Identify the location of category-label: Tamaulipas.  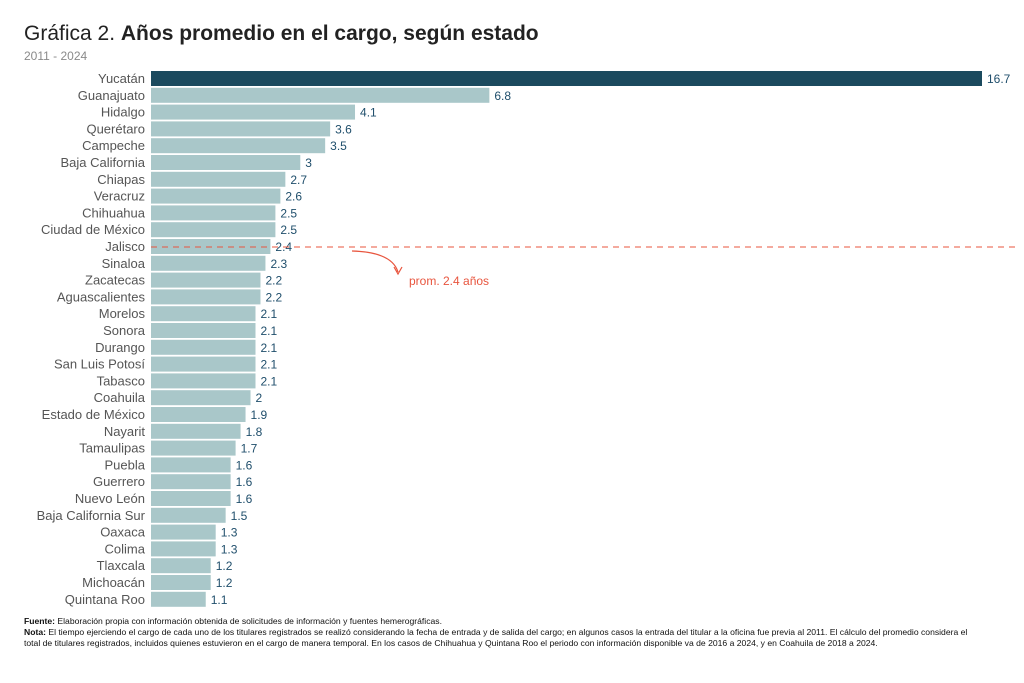
(112, 448).